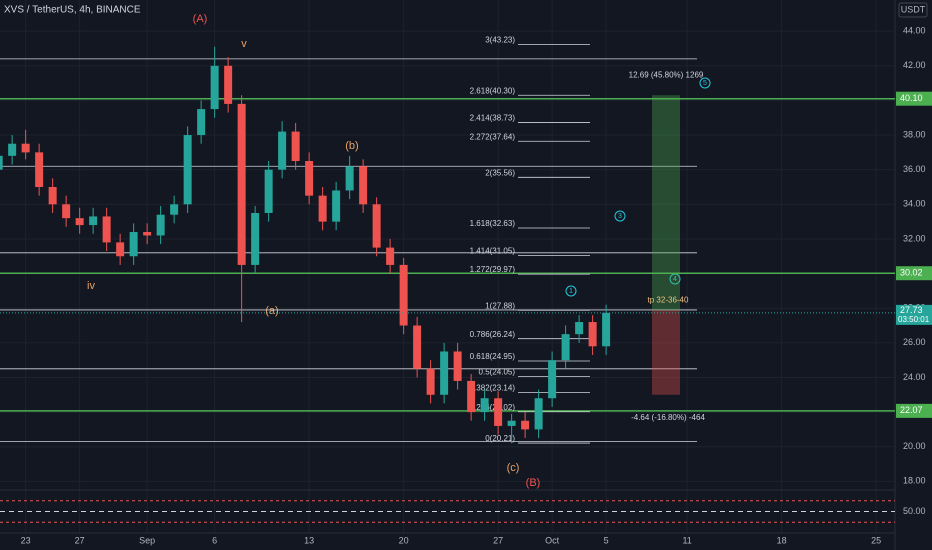  Describe the element at coordinates (493, 136) in the screenshot. I see `fib-label: 2.272(37.64)` at that location.